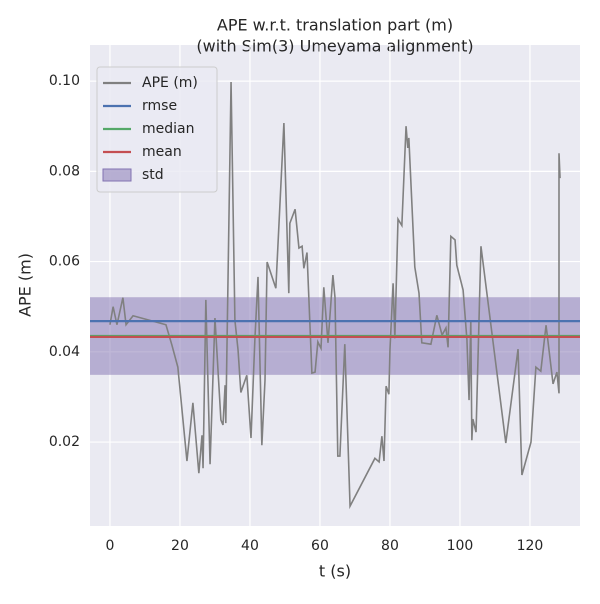 Image resolution: width=600 pixels, height=604 pixels. Describe the element at coordinates (64, 352) in the screenshot. I see `y-tick-label: 0.04` at that location.